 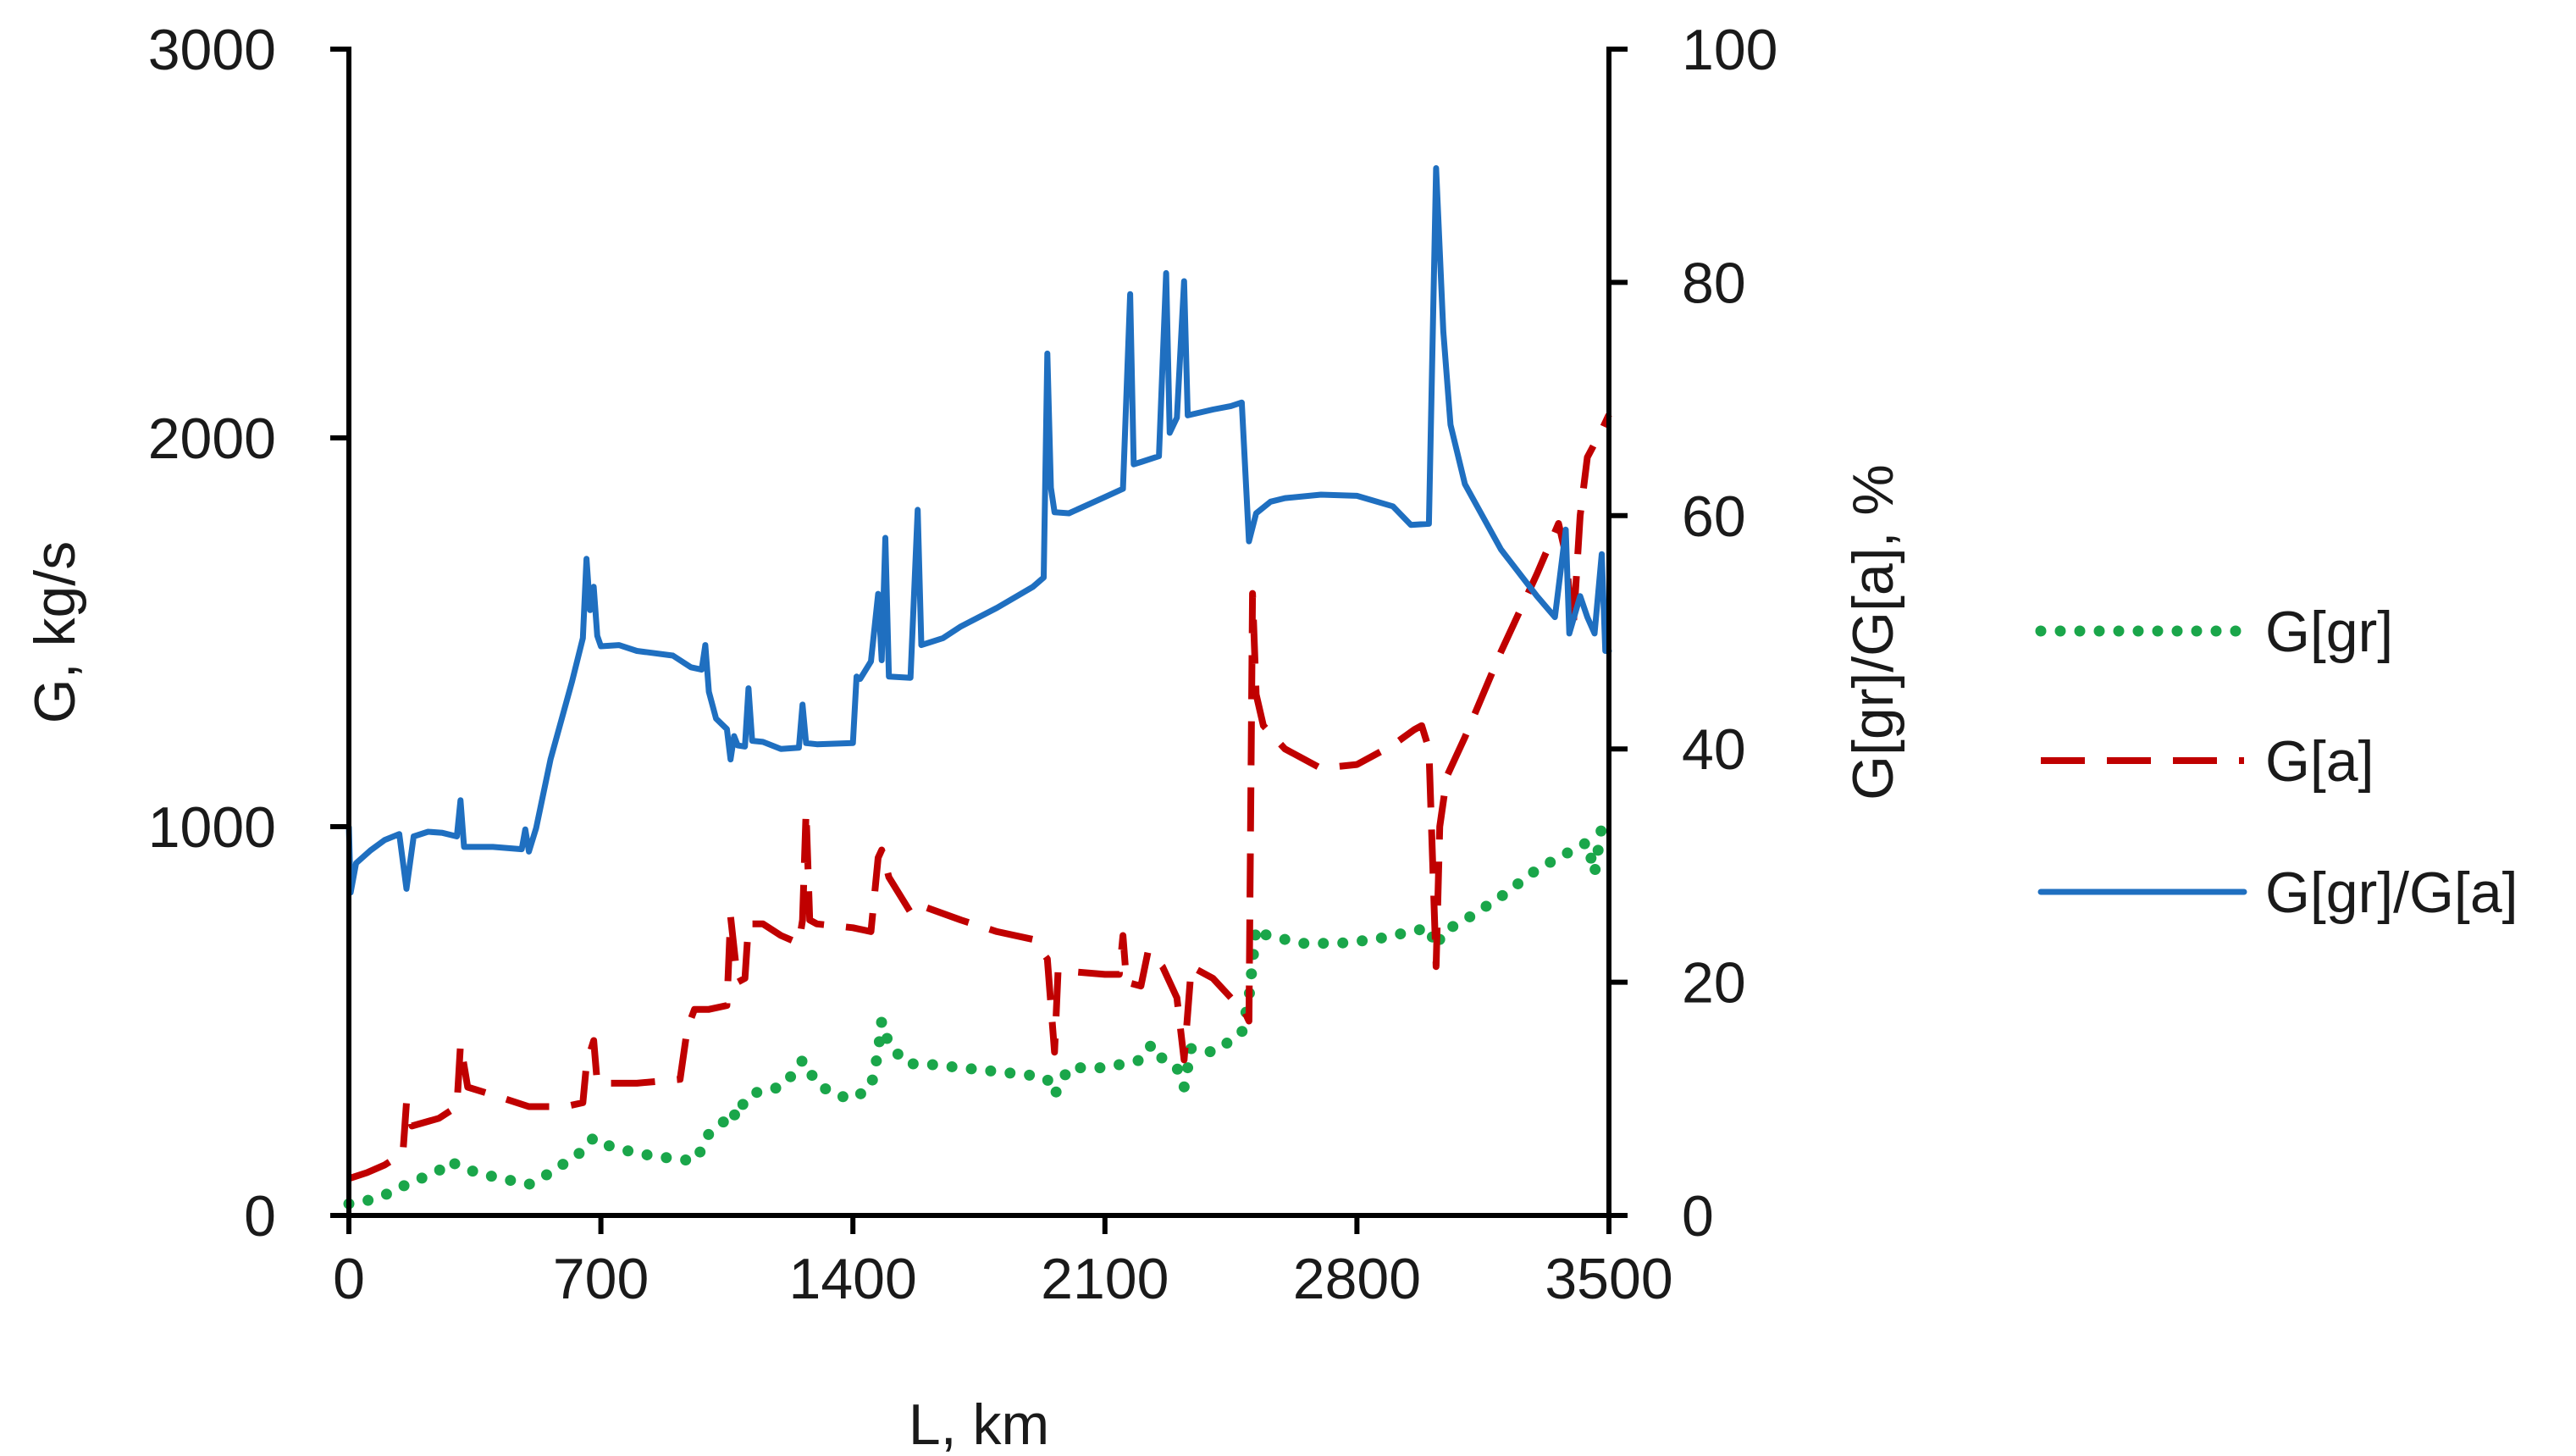 I want to click on y-left-tick-label: 3000, so click(x=212, y=50).